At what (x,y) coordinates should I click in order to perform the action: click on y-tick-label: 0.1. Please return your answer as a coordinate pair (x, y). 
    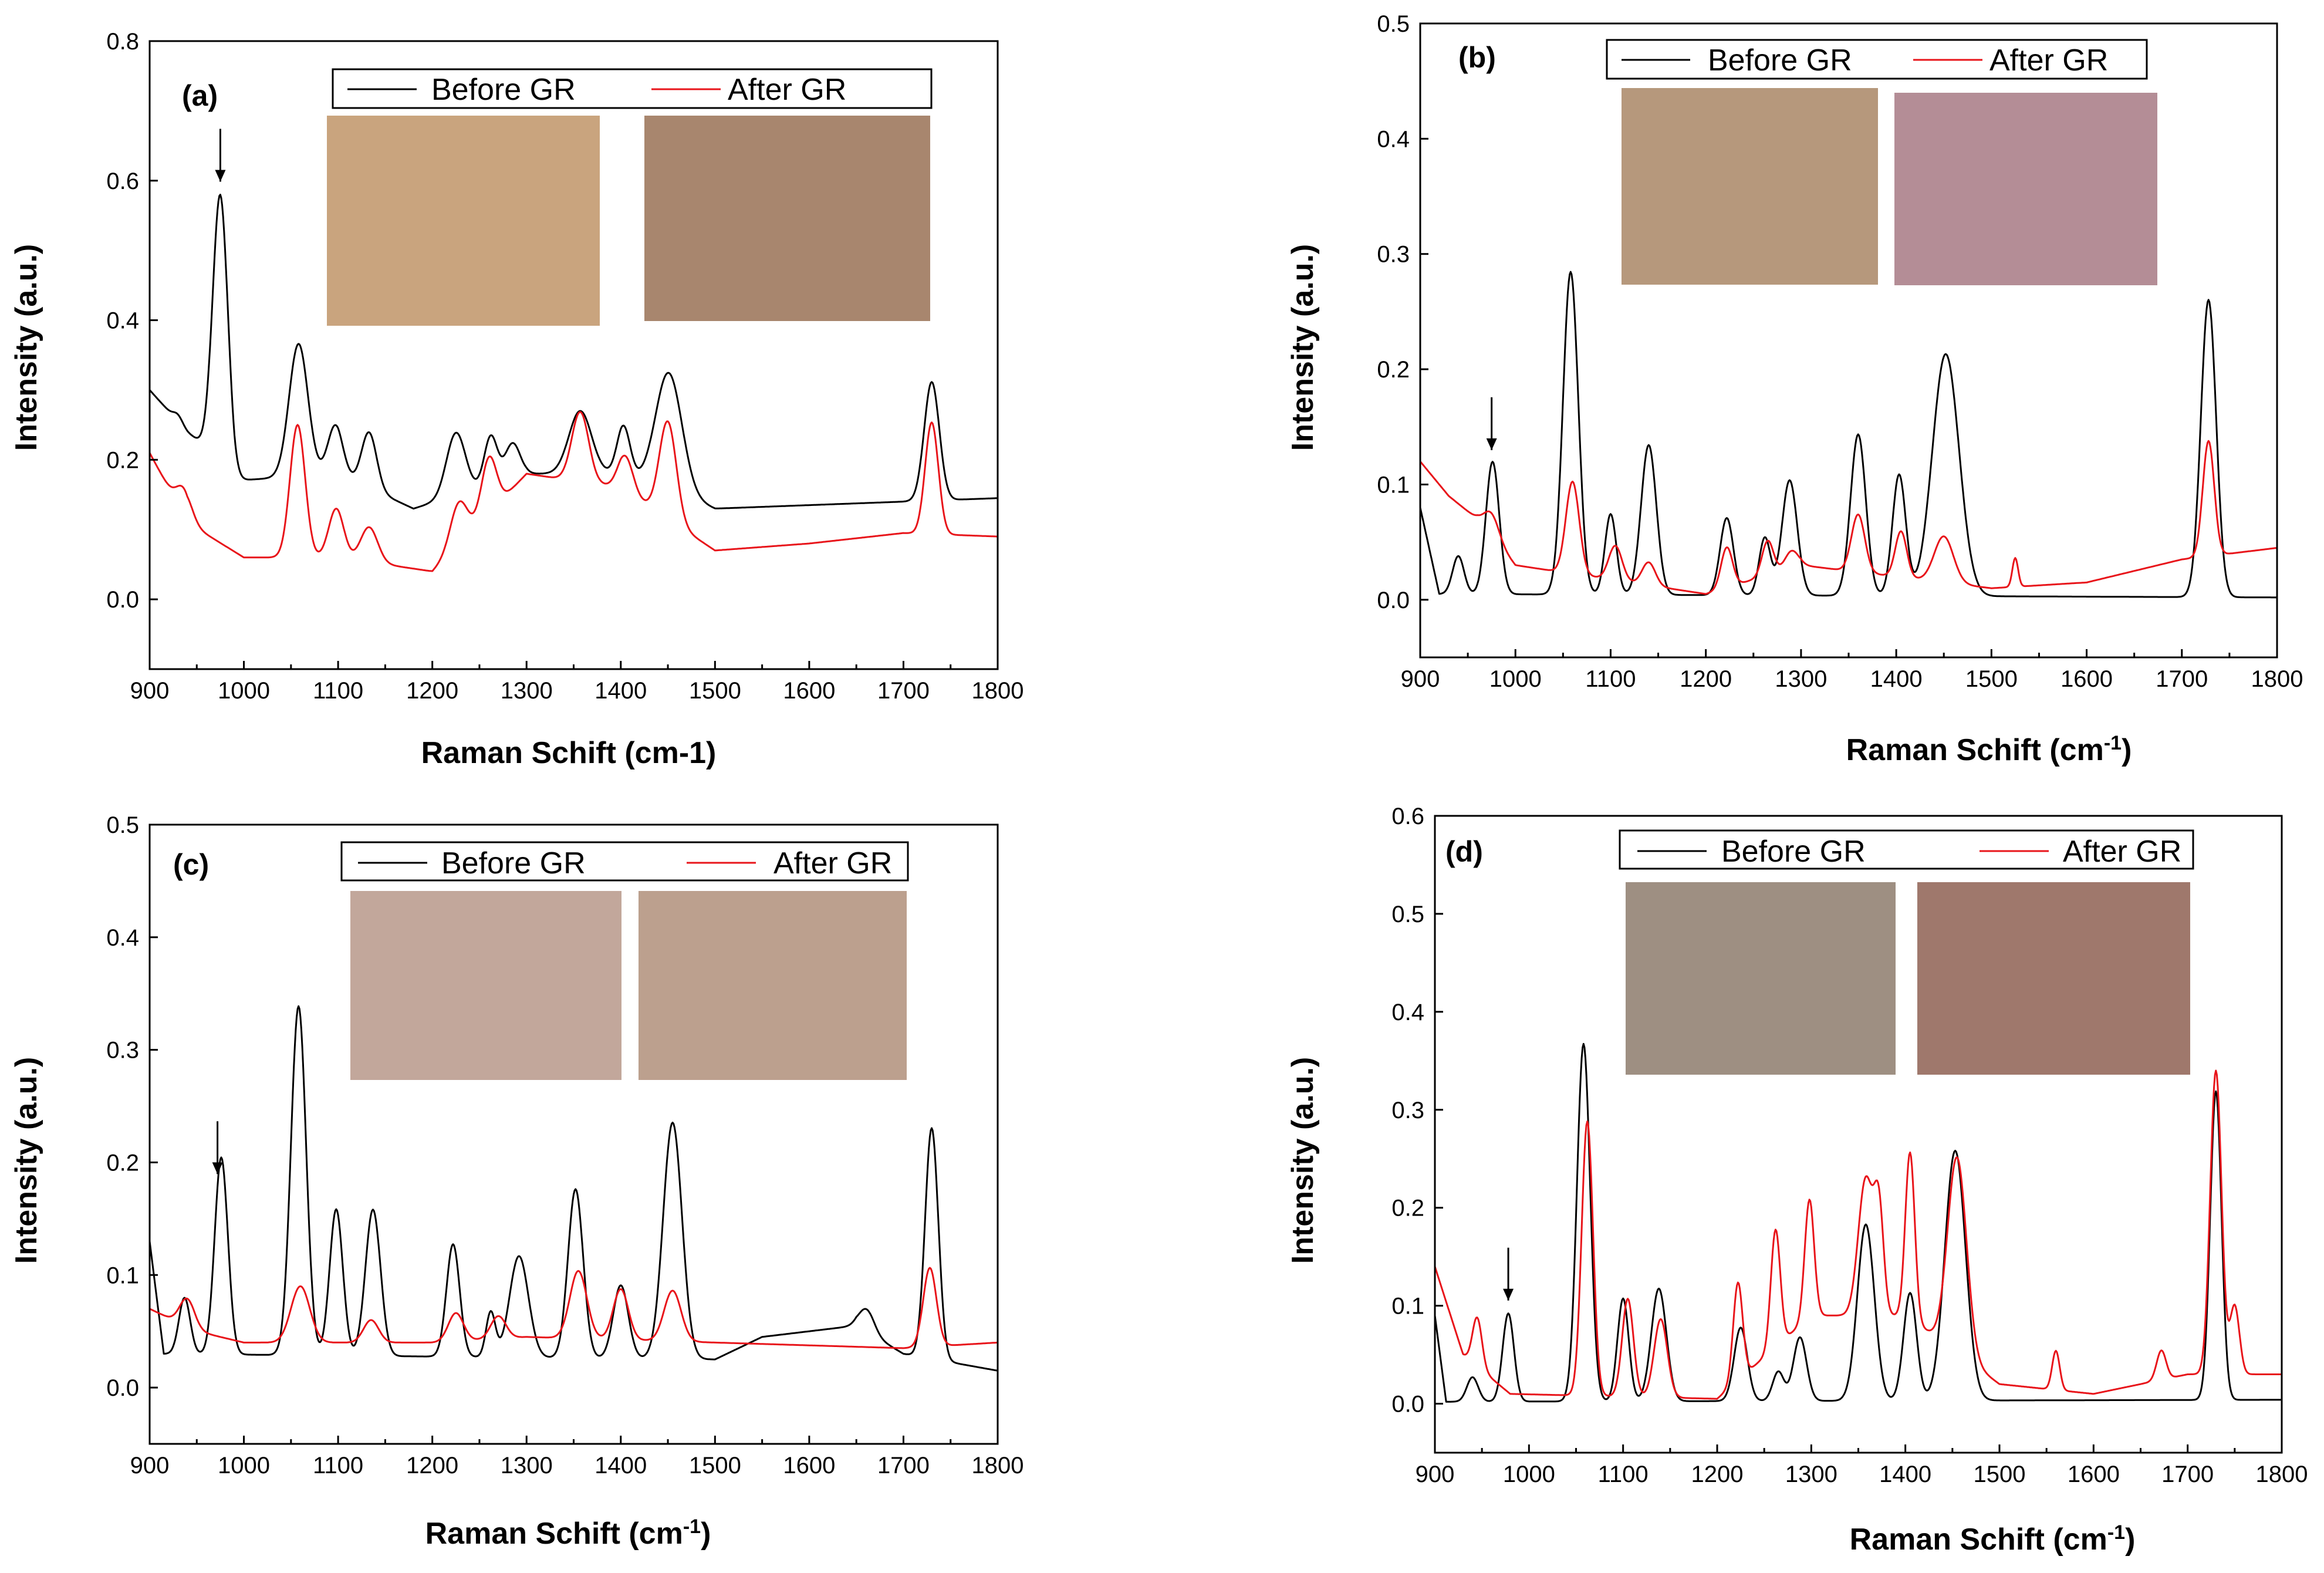
    Looking at the image, I should click on (1393, 485).